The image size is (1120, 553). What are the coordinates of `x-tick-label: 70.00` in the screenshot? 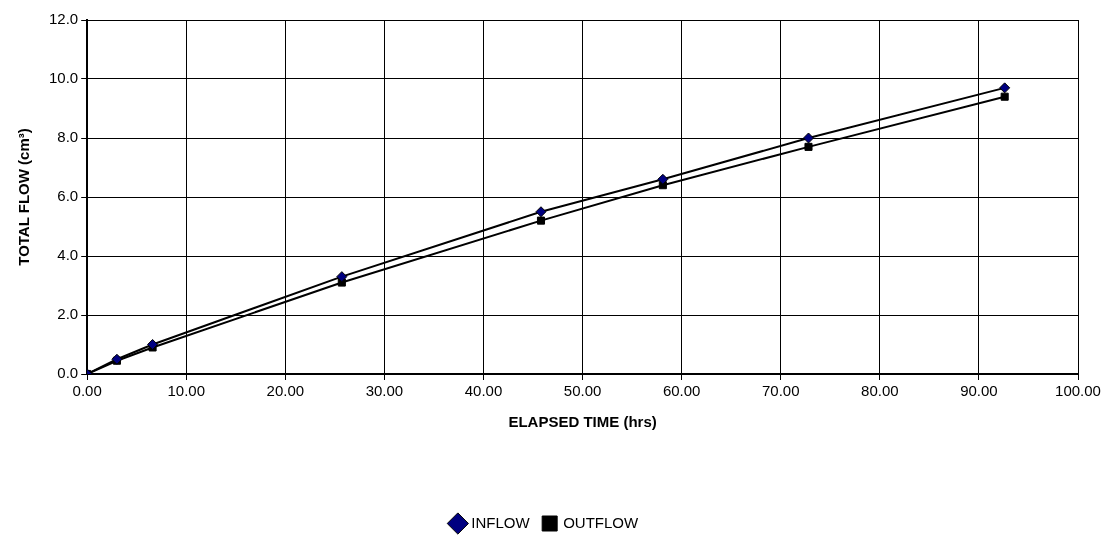 It's located at (780, 391).